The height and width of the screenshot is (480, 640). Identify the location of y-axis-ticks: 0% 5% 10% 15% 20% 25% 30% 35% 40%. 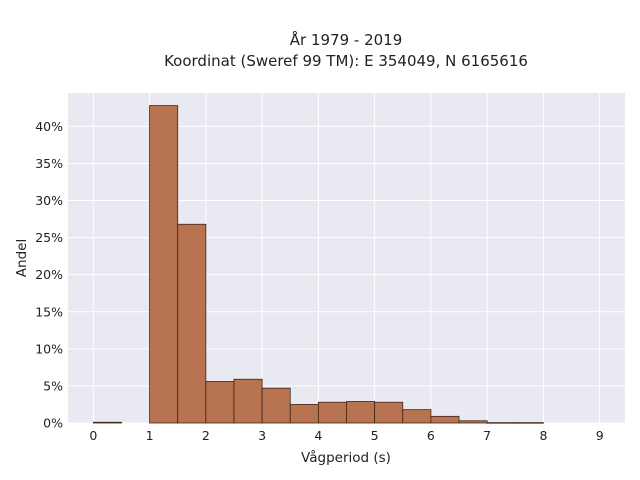
(49, 275).